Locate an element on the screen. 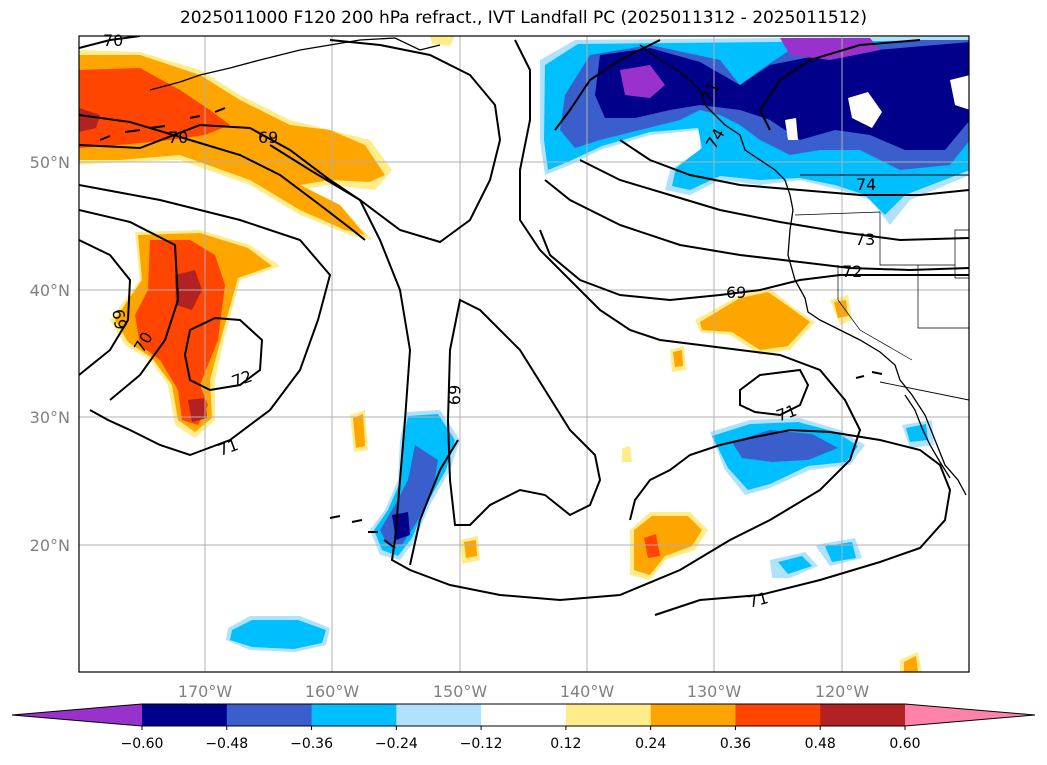 The image size is (1047, 765). colorbar-tick-label: −0.36 is located at coordinates (311, 744).